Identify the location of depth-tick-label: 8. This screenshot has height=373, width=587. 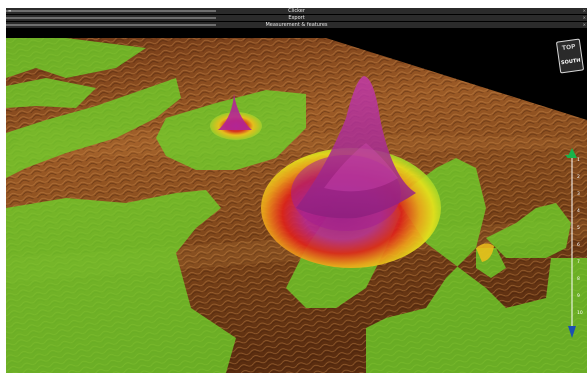
(578, 279).